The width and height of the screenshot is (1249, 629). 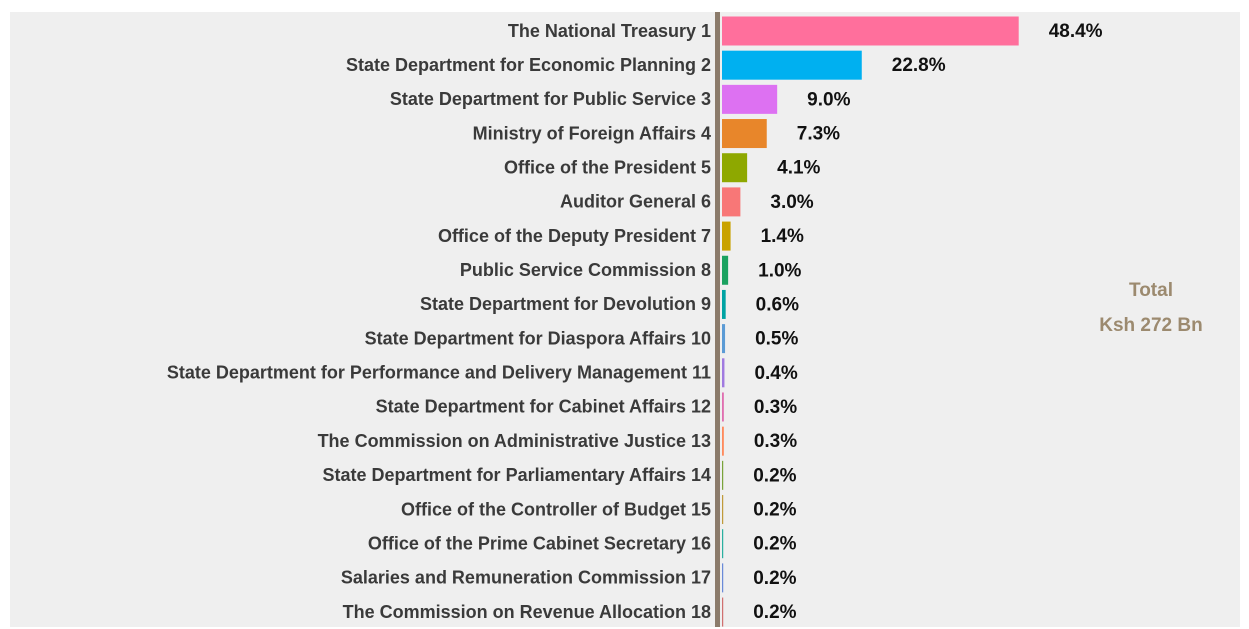 I want to click on annotation: Ksh 272 Bn, so click(x=1150, y=325).